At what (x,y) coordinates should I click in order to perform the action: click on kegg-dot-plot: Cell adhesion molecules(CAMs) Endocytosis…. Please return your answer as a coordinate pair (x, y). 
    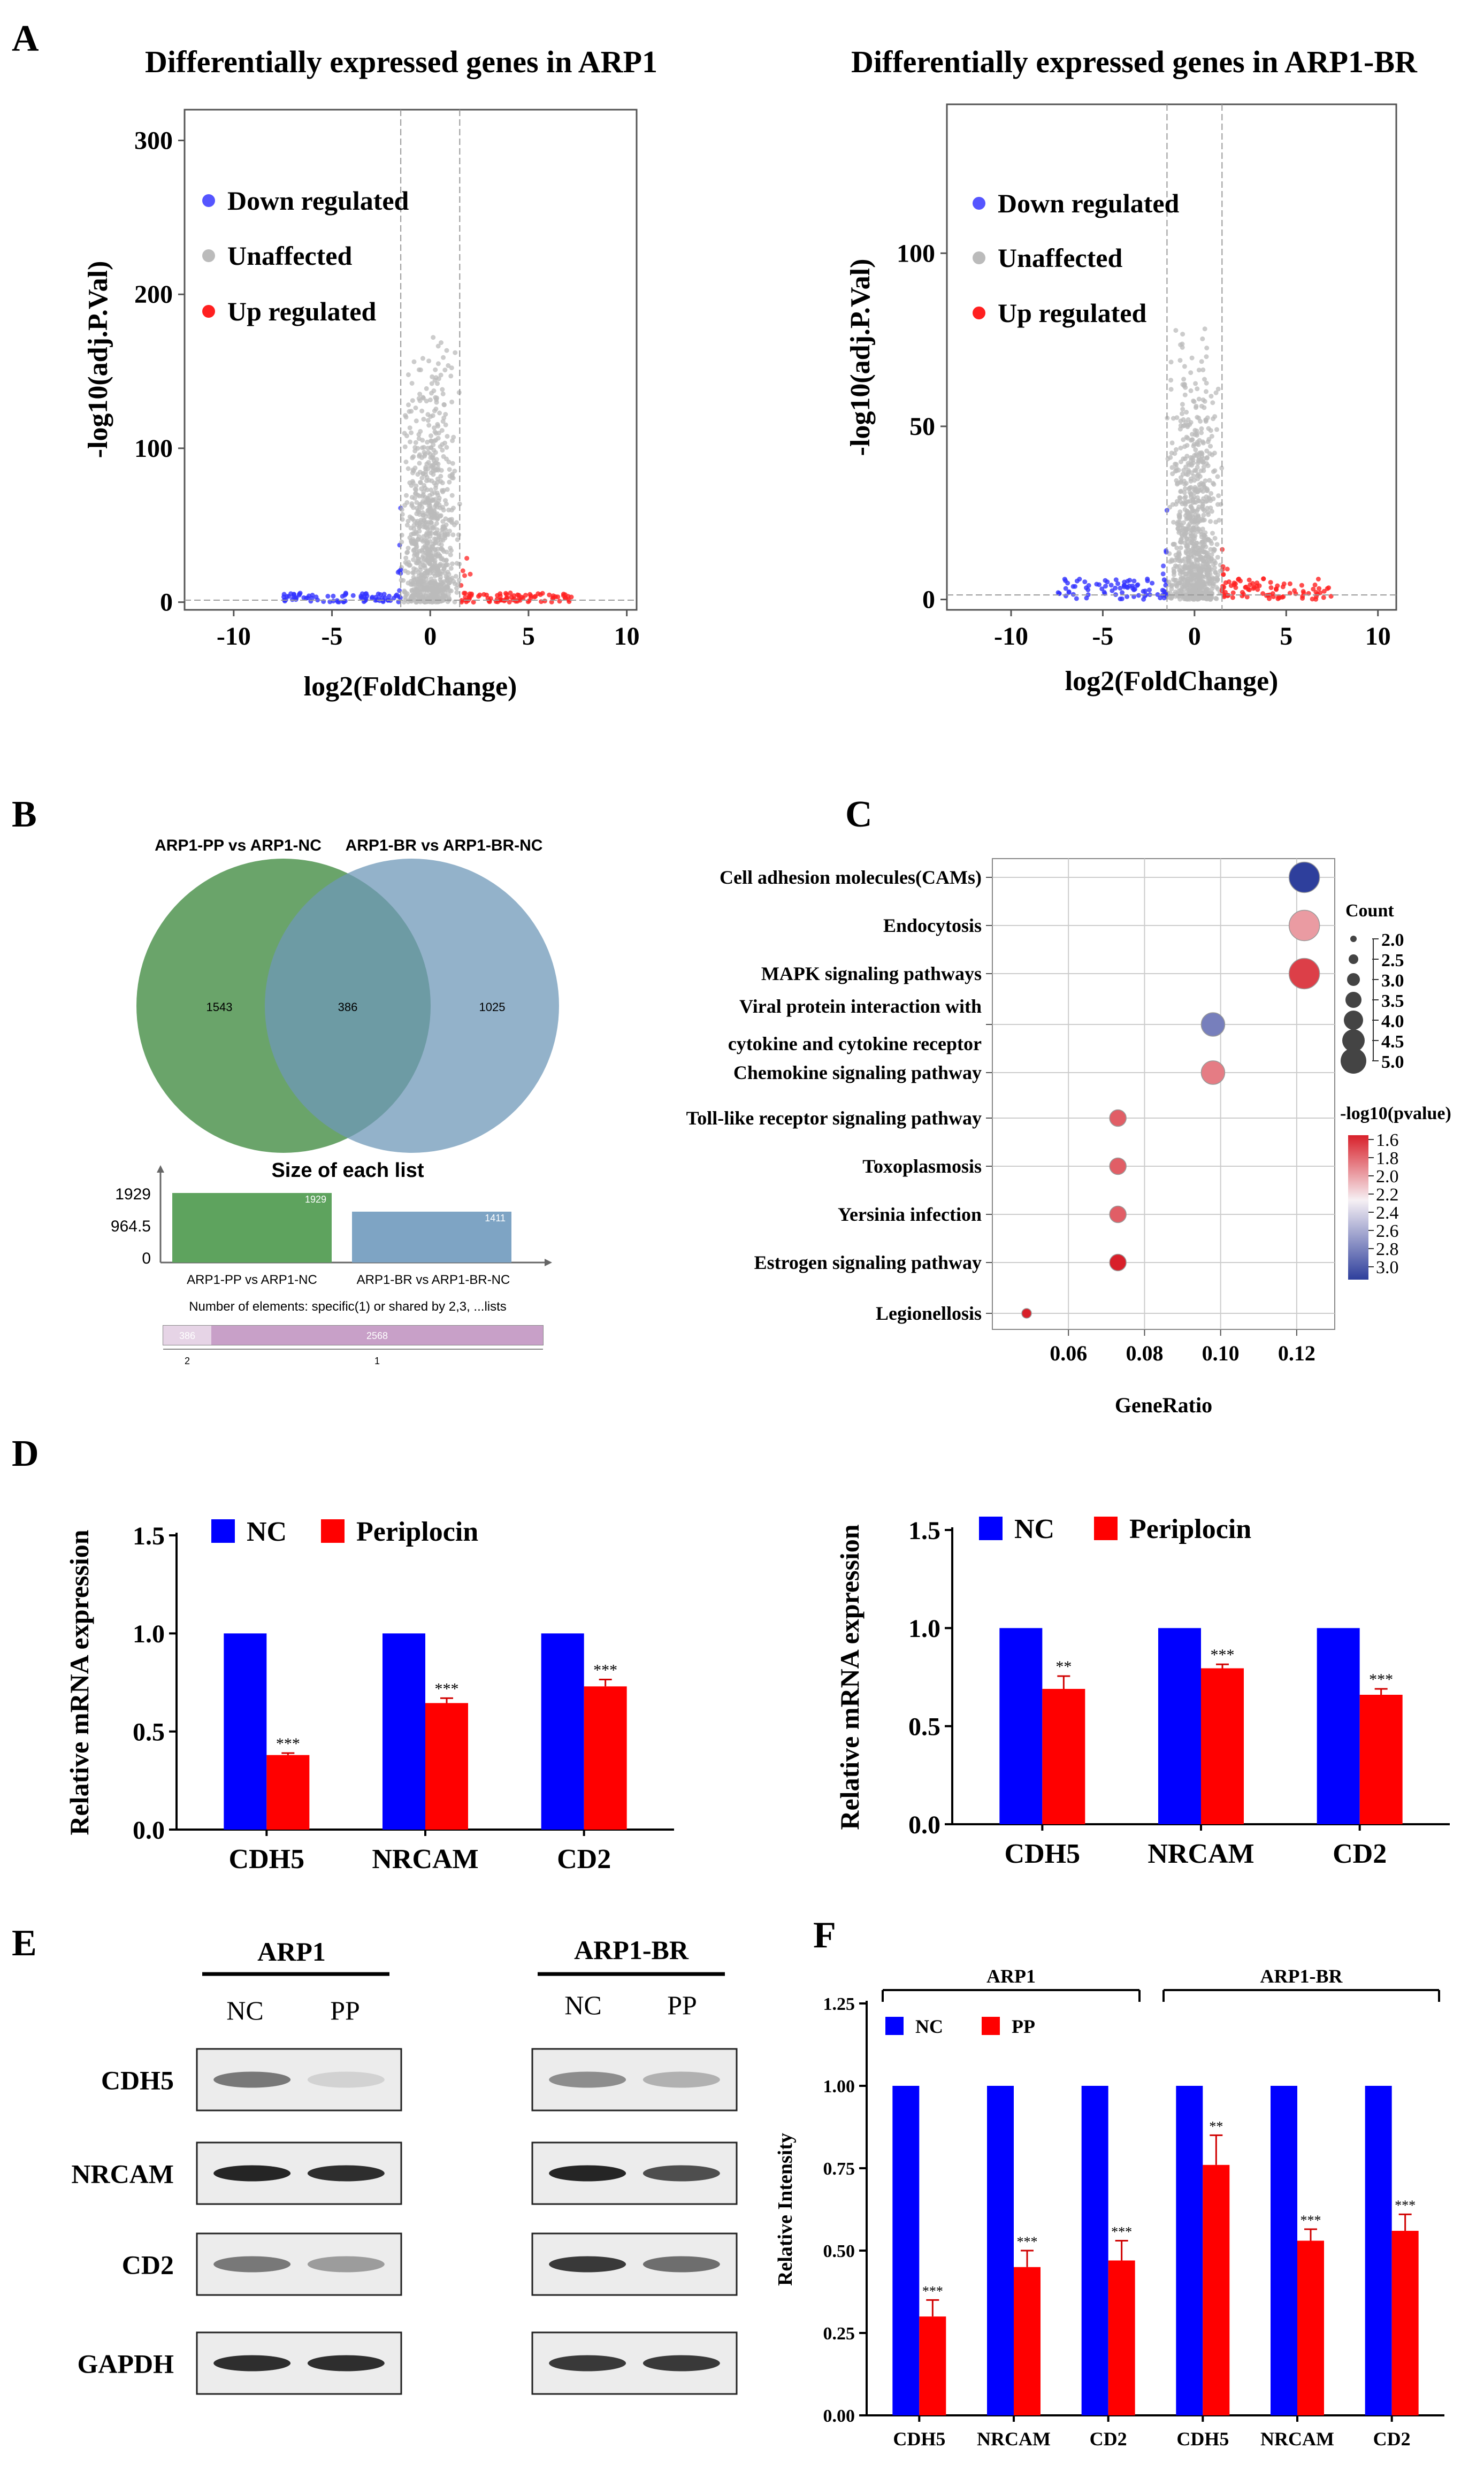
    Looking at the image, I should click on (1068, 1137).